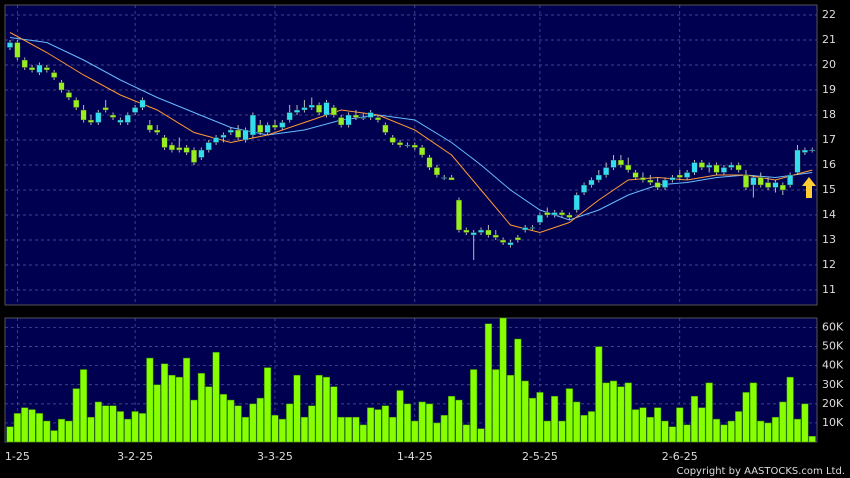 The image size is (850, 478). What do you see at coordinates (829, 189) in the screenshot?
I see `y-tick-label: 15` at bounding box center [829, 189].